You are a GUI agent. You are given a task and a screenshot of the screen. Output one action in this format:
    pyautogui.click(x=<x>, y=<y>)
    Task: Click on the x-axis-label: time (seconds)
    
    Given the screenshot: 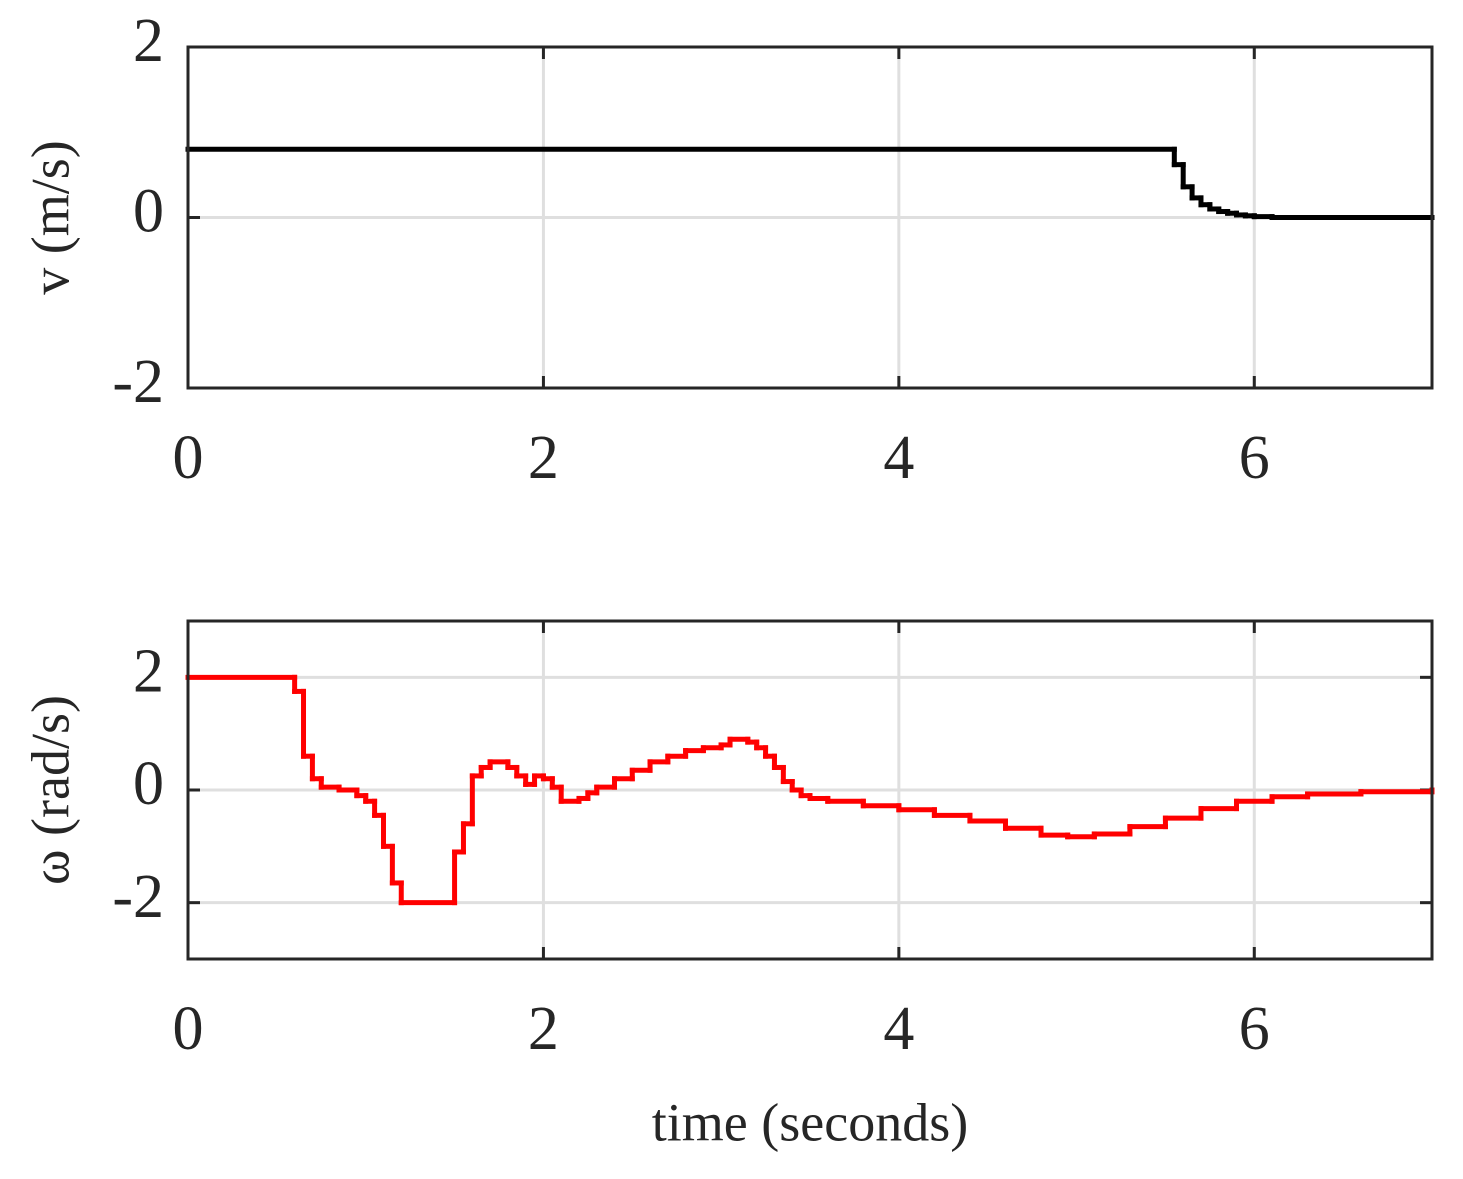 What is the action you would take?
    pyautogui.click(x=810, y=1122)
    